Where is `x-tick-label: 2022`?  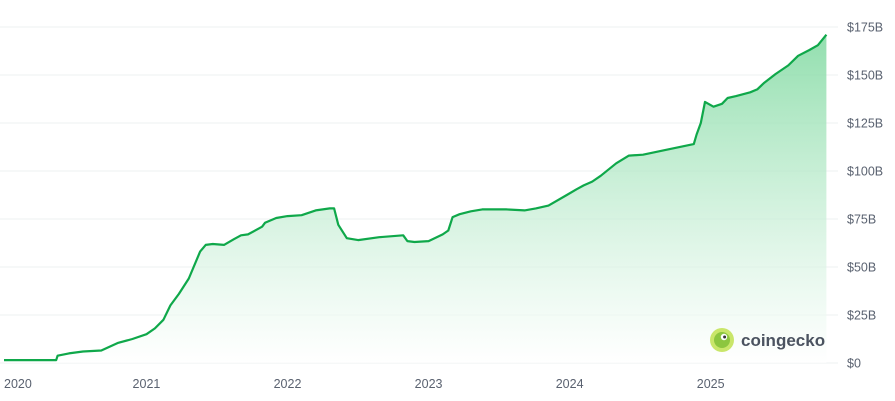 x-tick-label: 2022 is located at coordinates (288, 384).